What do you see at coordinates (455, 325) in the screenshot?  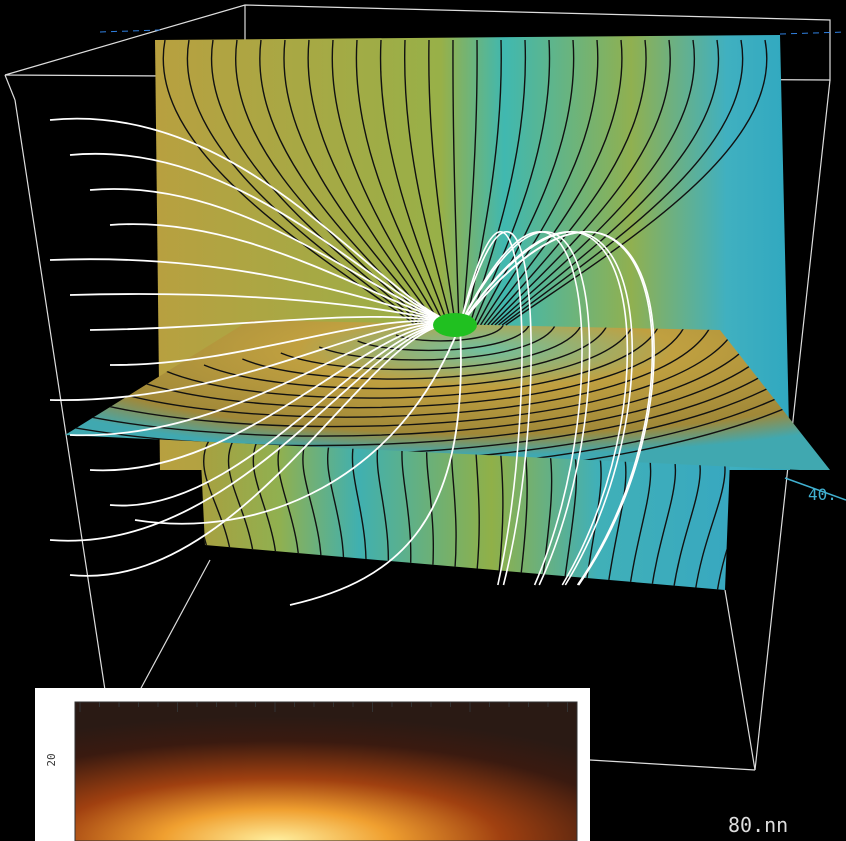 I see `central-body` at bounding box center [455, 325].